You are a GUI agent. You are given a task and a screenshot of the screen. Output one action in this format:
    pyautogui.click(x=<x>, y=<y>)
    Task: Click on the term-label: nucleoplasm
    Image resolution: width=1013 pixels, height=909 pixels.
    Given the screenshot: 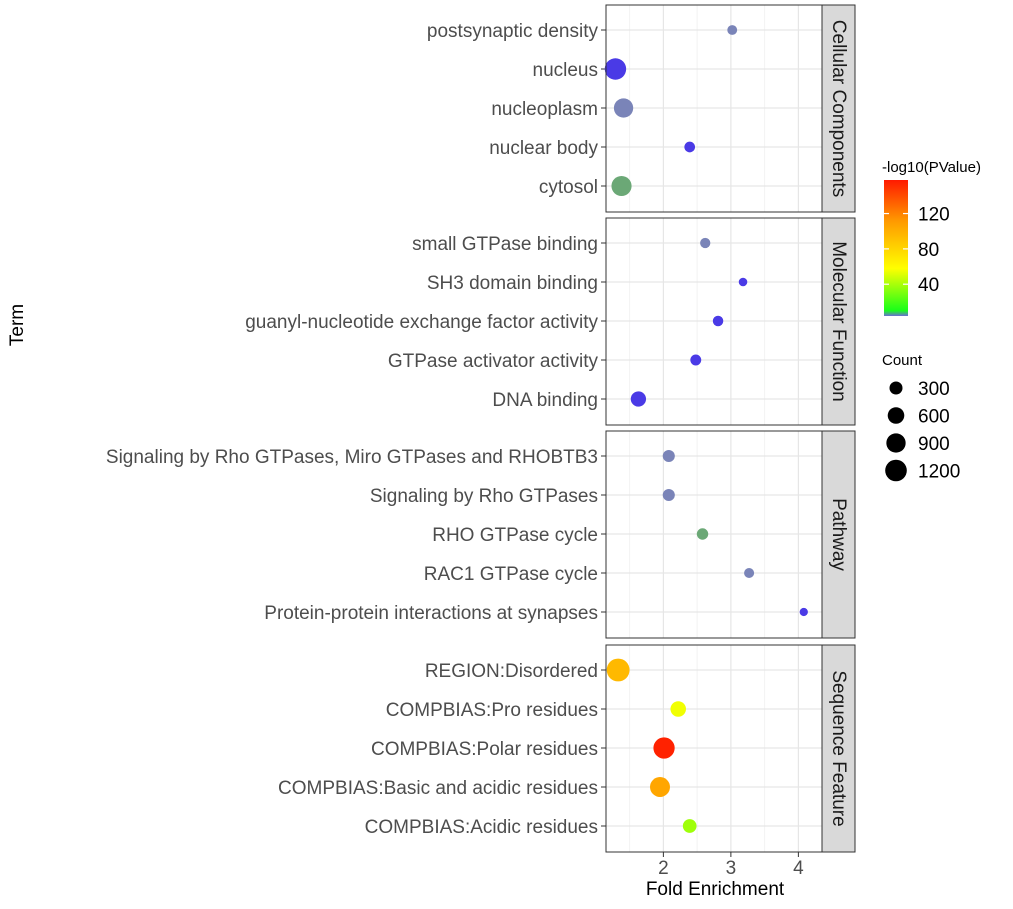 What is the action you would take?
    pyautogui.click(x=544, y=109)
    